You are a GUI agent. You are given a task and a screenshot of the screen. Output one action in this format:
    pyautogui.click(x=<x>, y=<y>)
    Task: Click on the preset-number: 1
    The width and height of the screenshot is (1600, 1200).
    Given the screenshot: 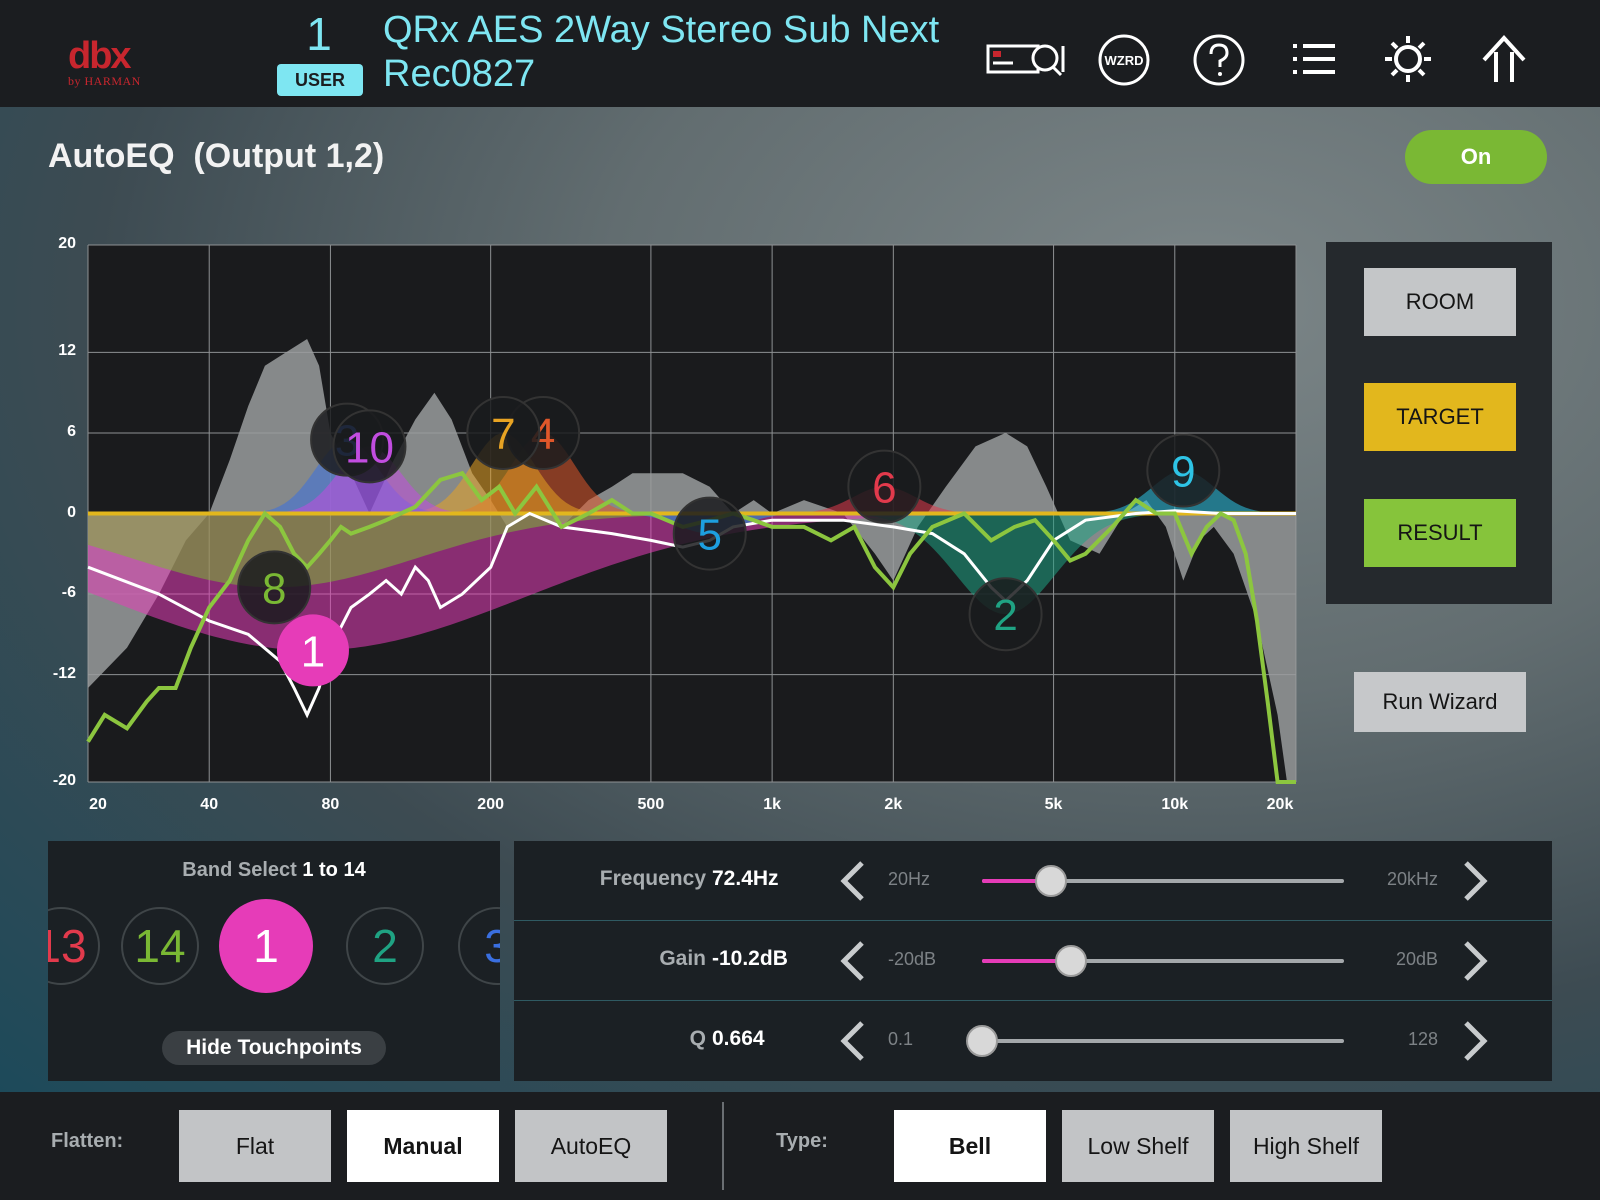 What is the action you would take?
    pyautogui.click(x=319, y=34)
    